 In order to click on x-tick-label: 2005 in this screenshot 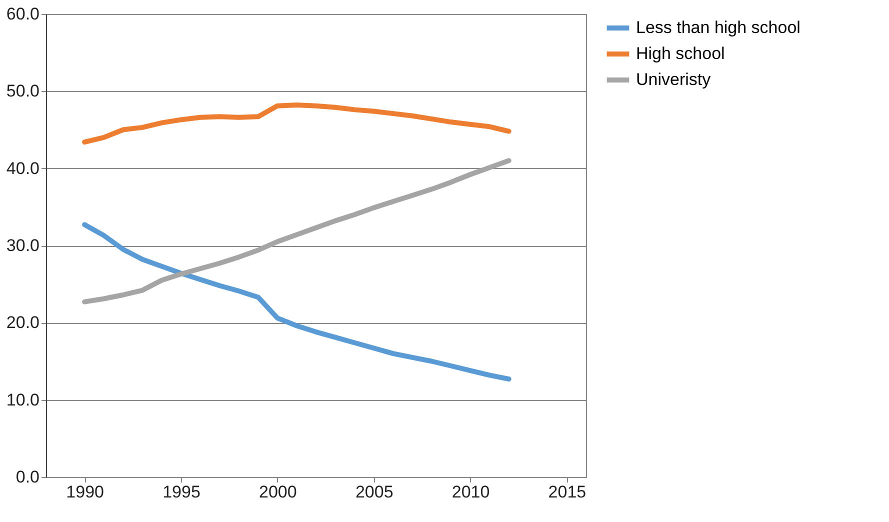, I will do `click(374, 492)`.